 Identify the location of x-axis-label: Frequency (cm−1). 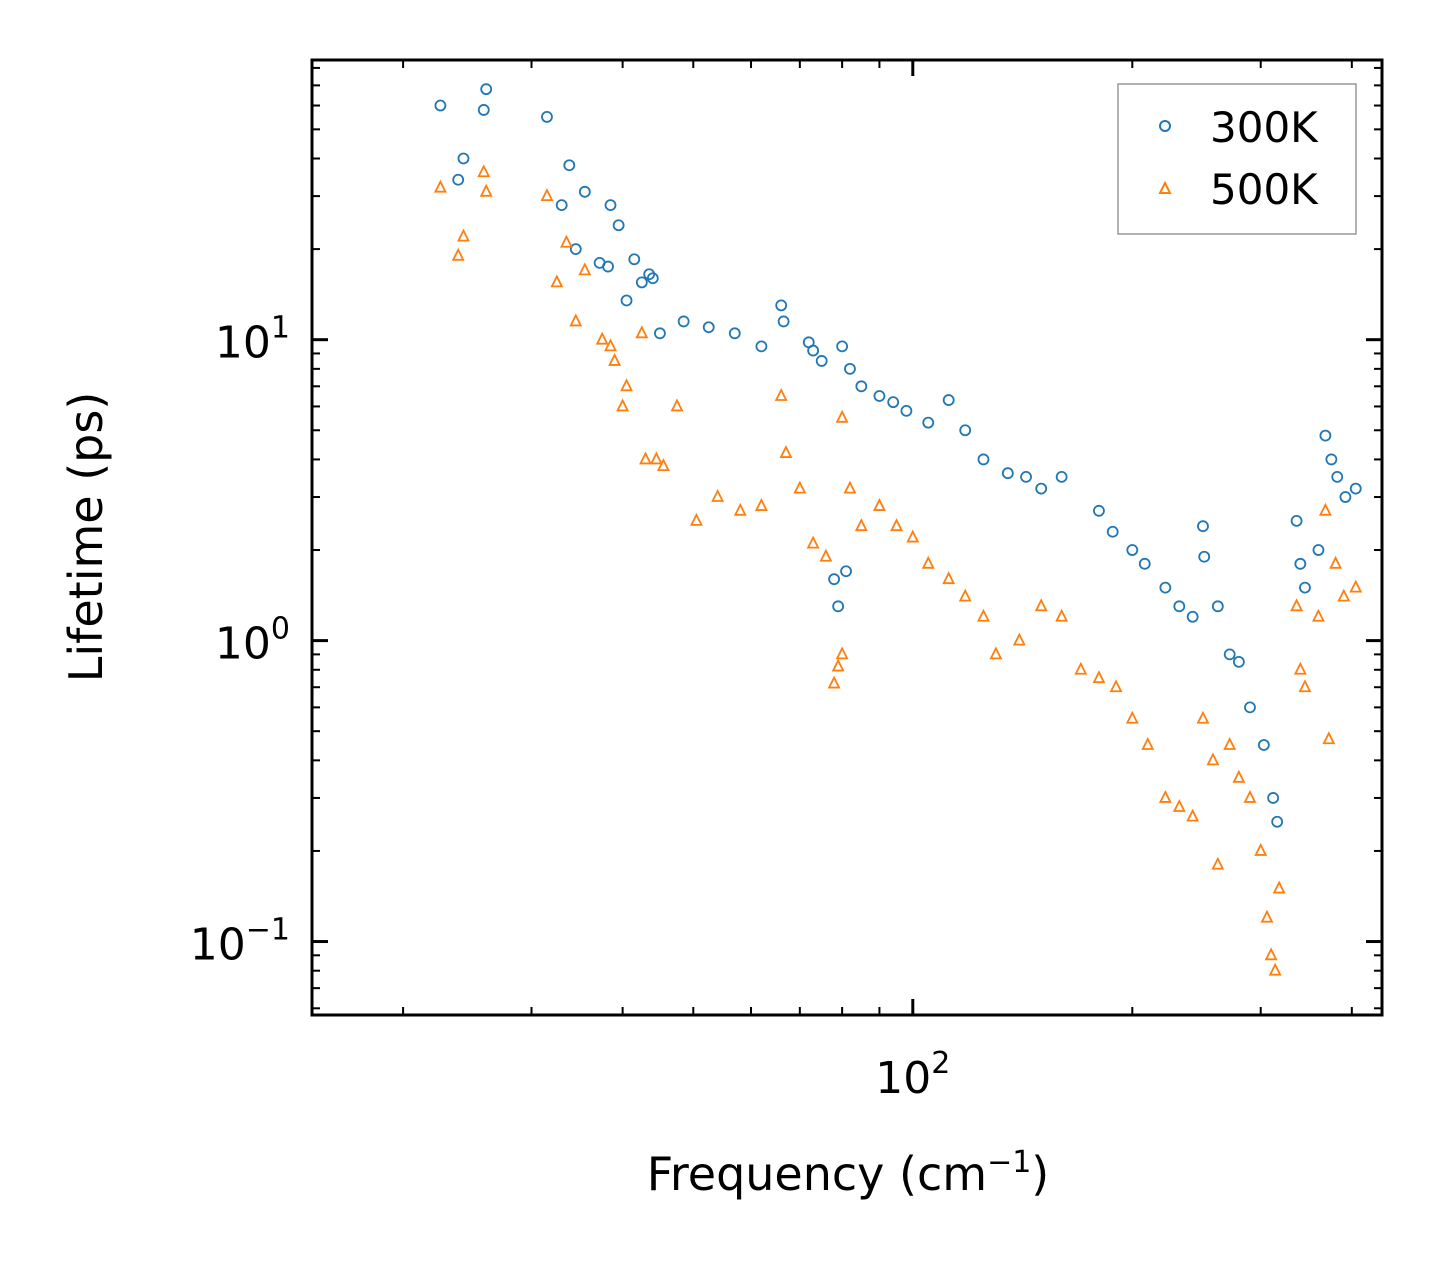
(848, 1173).